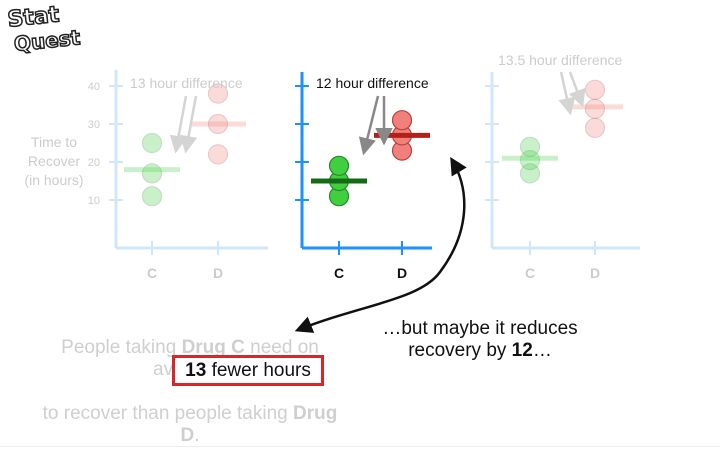 The width and height of the screenshot is (720, 457). Describe the element at coordinates (94, 201) in the screenshot. I see `y-tick-label: 10` at that location.